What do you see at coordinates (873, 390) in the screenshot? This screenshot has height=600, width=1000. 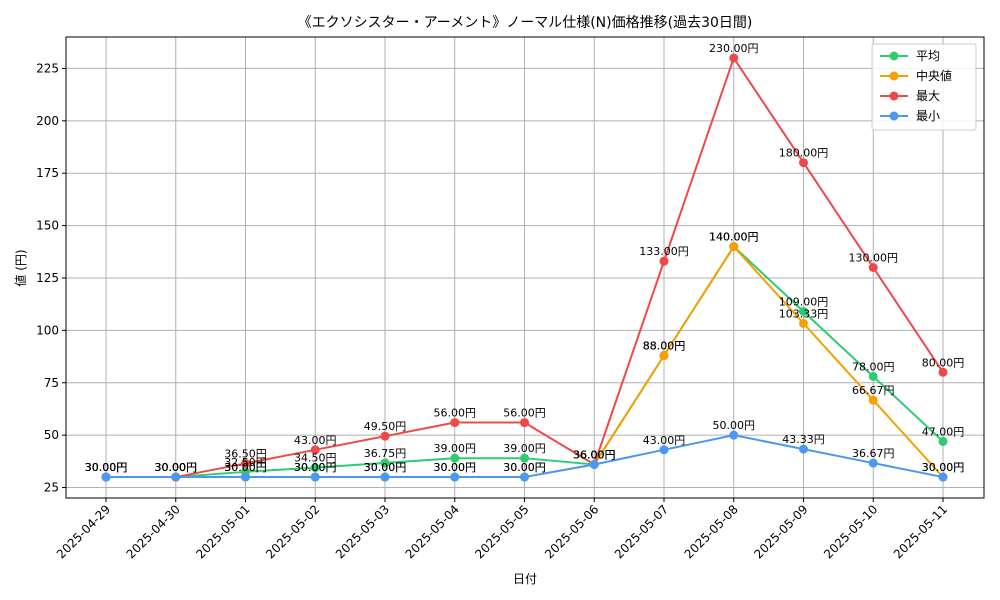 I see `data-label: 66.67円` at bounding box center [873, 390].